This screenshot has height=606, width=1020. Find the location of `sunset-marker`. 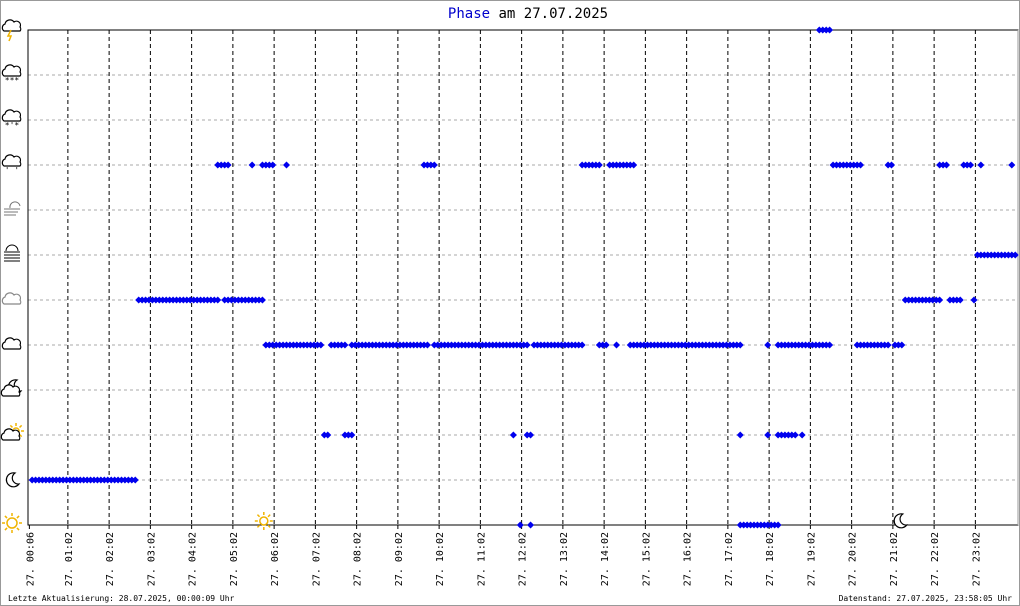

sunset-marker is located at coordinates (901, 521).